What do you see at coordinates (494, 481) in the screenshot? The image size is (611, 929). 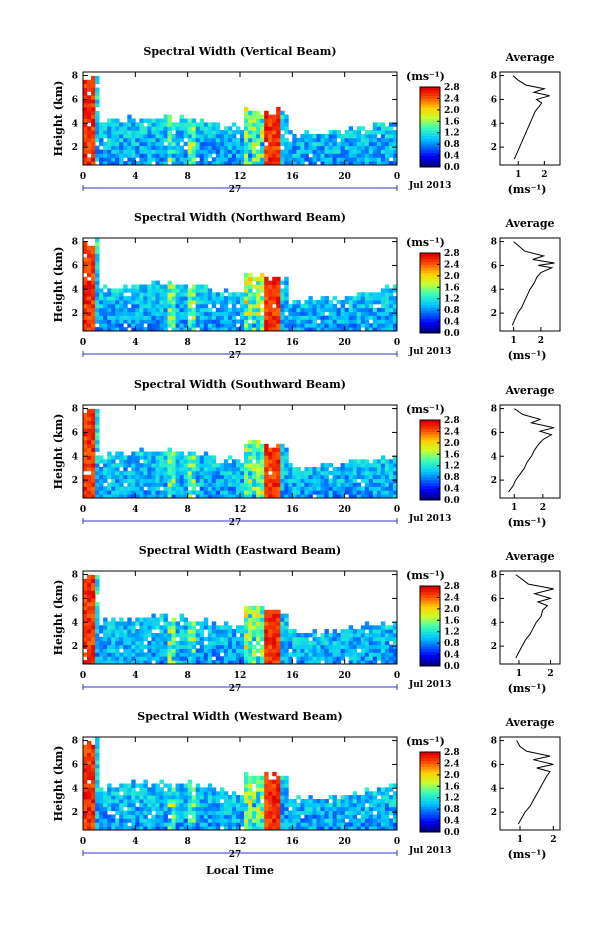 I see `profile-y-tick-label: 2` at bounding box center [494, 481].